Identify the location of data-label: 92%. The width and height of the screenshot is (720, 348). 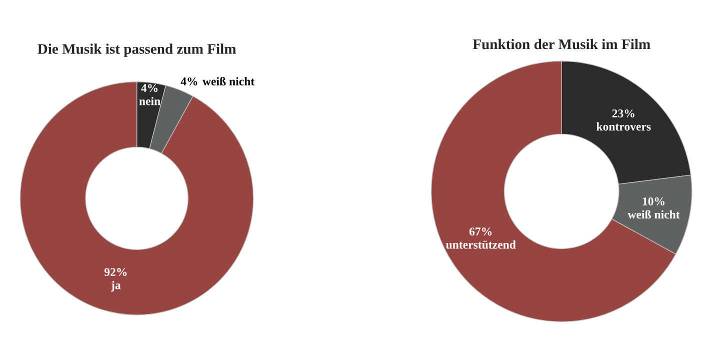
(115, 272).